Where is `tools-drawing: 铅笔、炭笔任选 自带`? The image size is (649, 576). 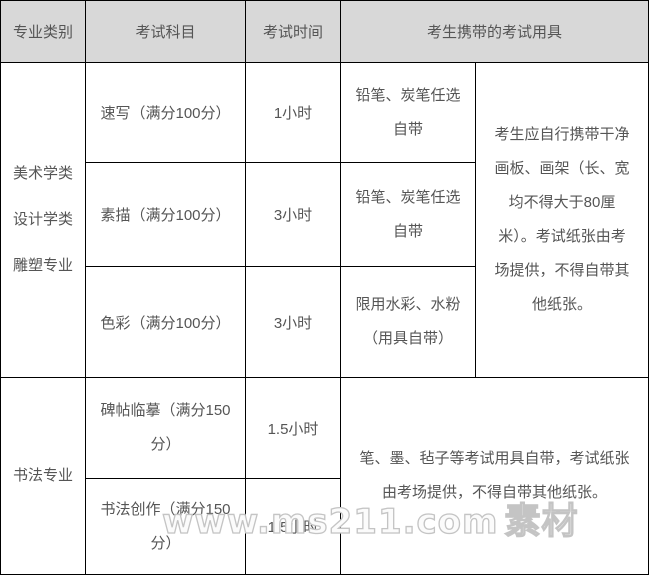 tools-drawing: 铅笔、炭笔任选 自带 is located at coordinates (408, 214).